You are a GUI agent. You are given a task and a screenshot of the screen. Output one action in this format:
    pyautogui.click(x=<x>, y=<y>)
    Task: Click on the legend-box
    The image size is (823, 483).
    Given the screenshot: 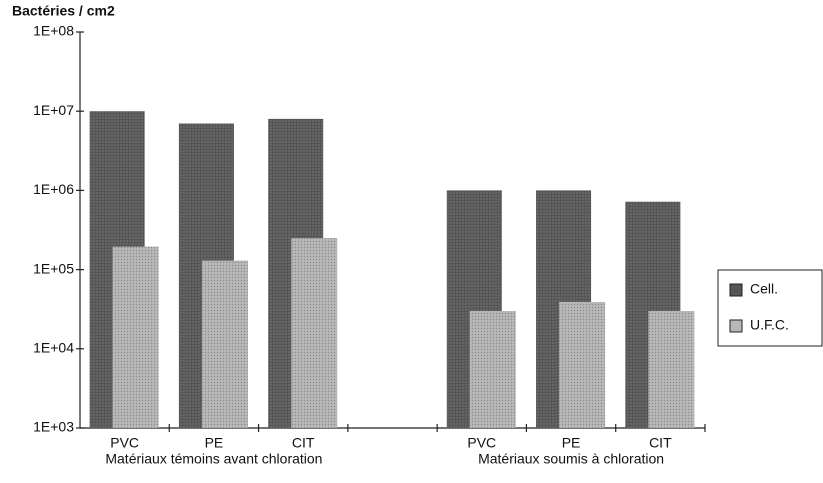 What is the action you would take?
    pyautogui.click(x=770, y=308)
    